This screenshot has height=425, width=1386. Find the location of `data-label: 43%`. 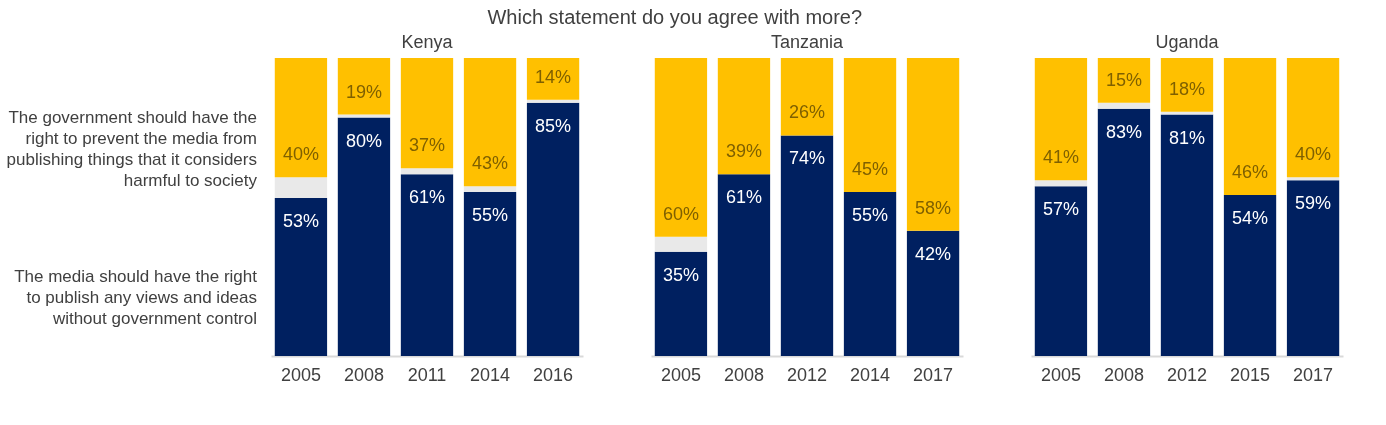

data-label: 43% is located at coordinates (490, 163).